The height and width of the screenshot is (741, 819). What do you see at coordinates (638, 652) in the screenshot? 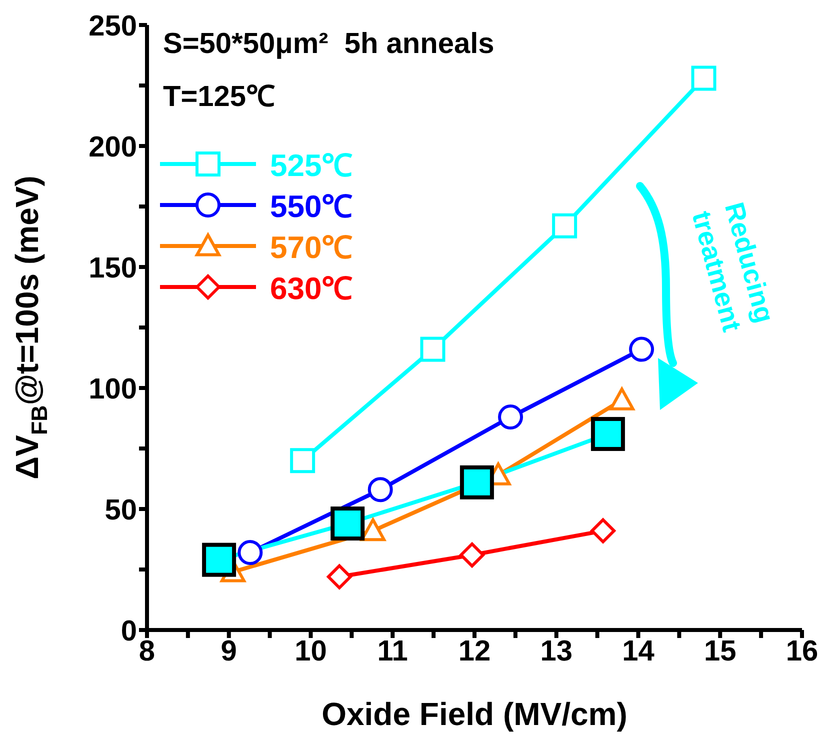
I see `x-tick-label: 14` at bounding box center [638, 652].